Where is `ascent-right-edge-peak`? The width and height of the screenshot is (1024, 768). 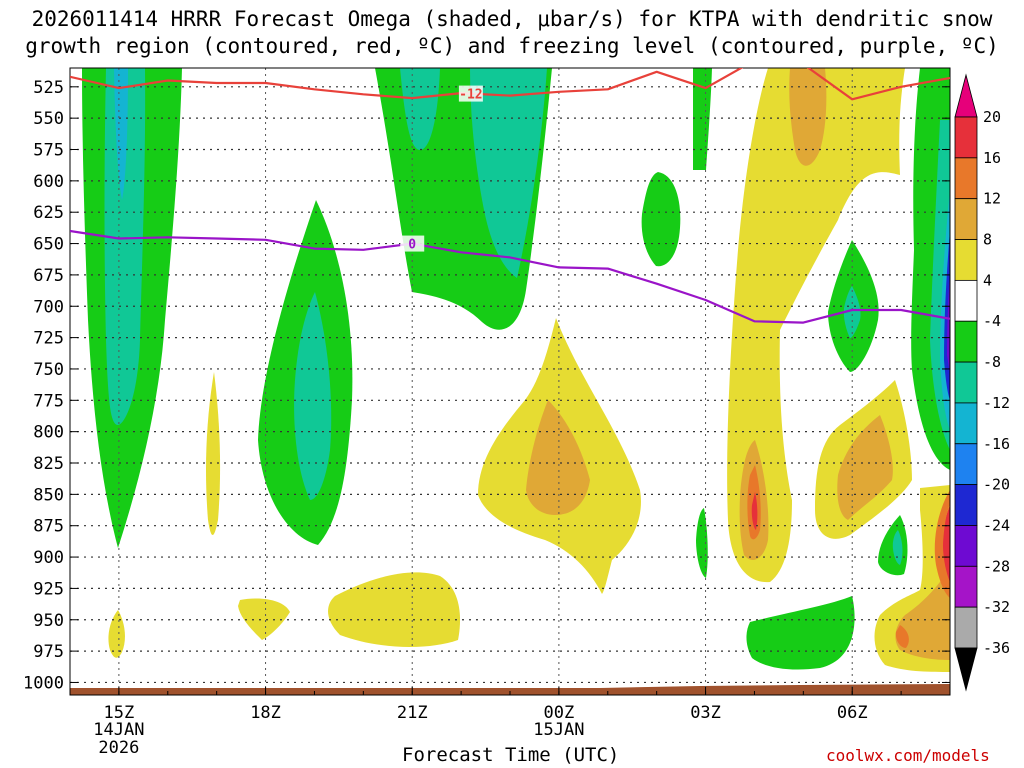 ascent-right-edge-peak is located at coordinates (948, 322).